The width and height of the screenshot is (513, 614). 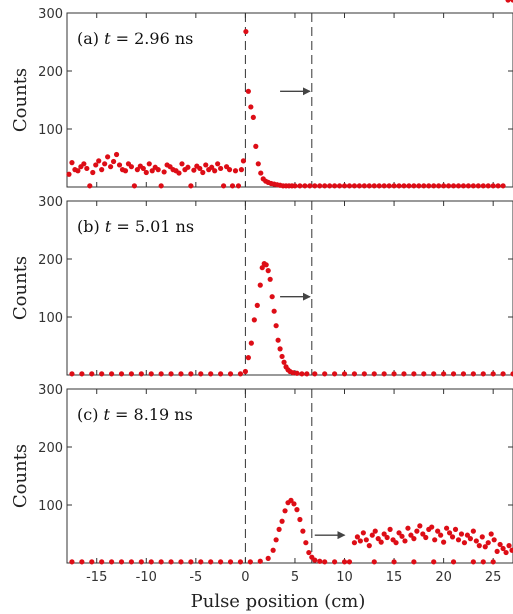 I want to click on panel-label: (c) t = 8.19 ns, so click(x=135, y=414).